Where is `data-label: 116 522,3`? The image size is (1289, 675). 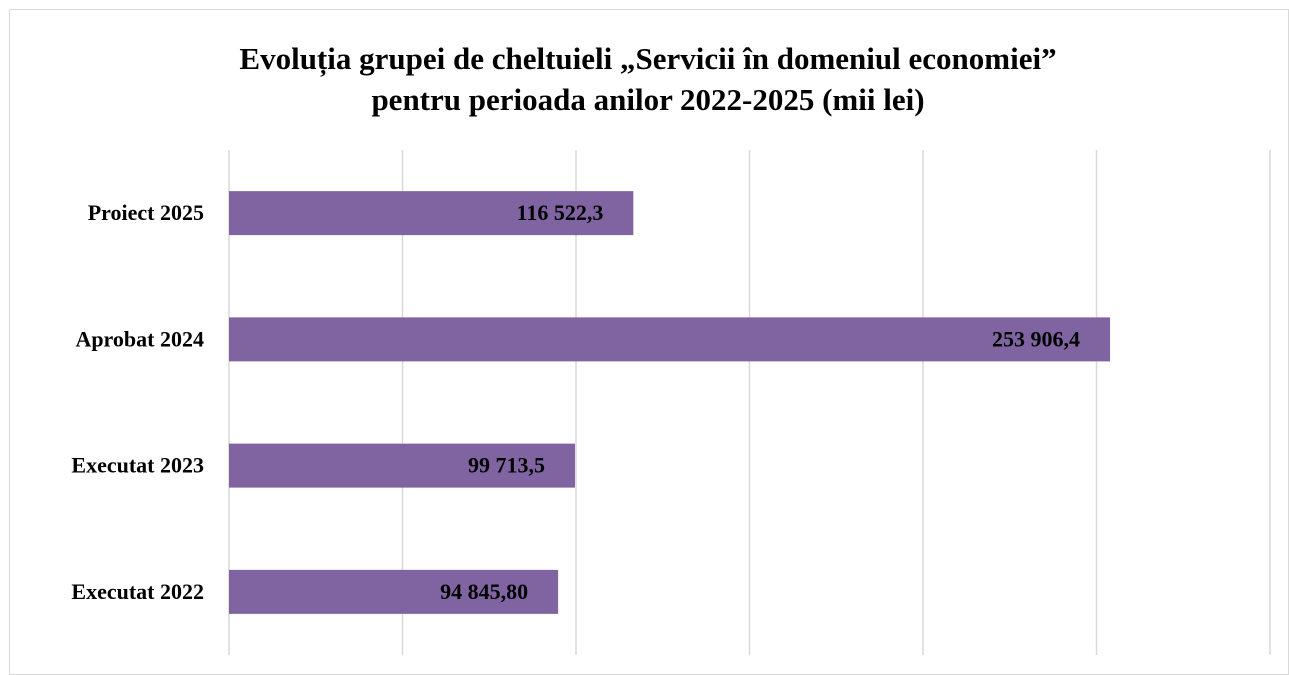
data-label: 116 522,3 is located at coordinates (560, 212).